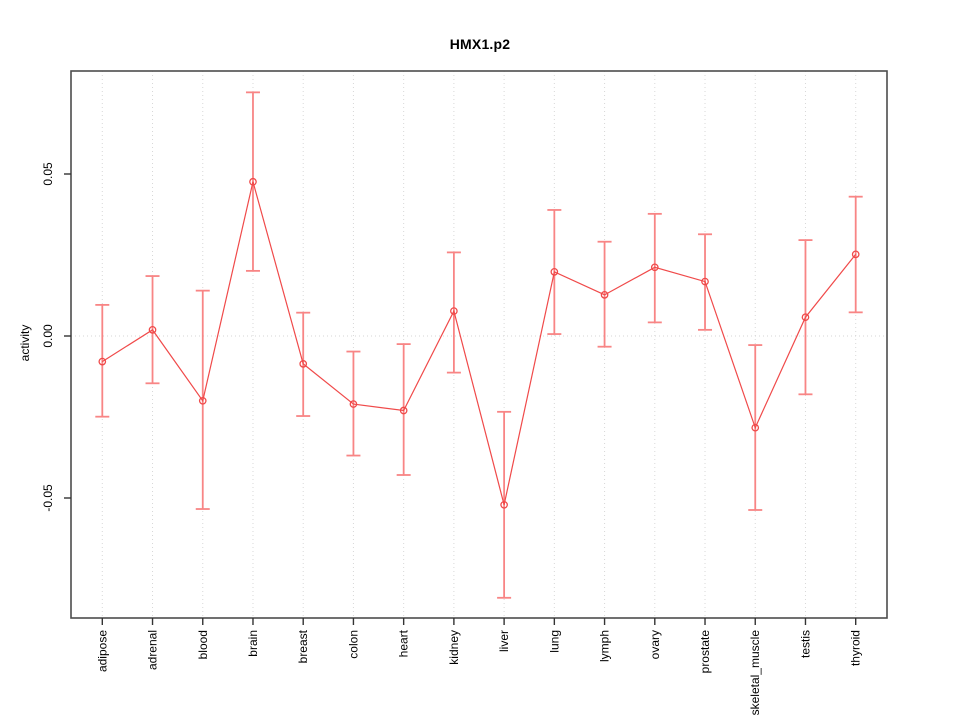 This screenshot has width=960, height=720. Describe the element at coordinates (805, 644) in the screenshot. I see `x-tick-label: testis` at that location.